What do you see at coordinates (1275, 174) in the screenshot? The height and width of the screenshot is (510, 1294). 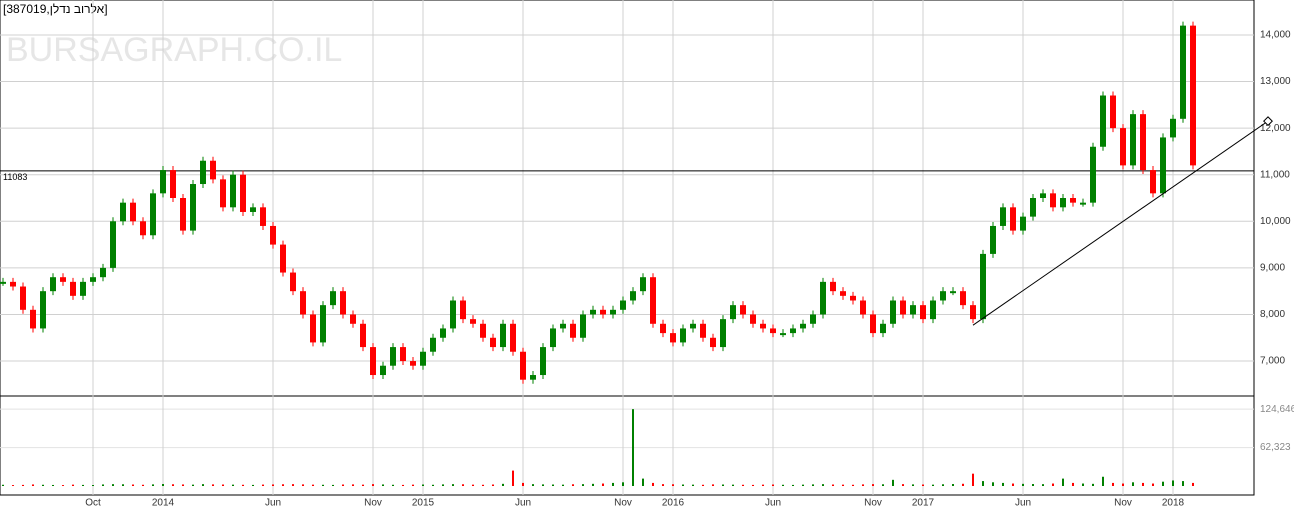 I see `y-tick-label: 11,000` at bounding box center [1275, 174].